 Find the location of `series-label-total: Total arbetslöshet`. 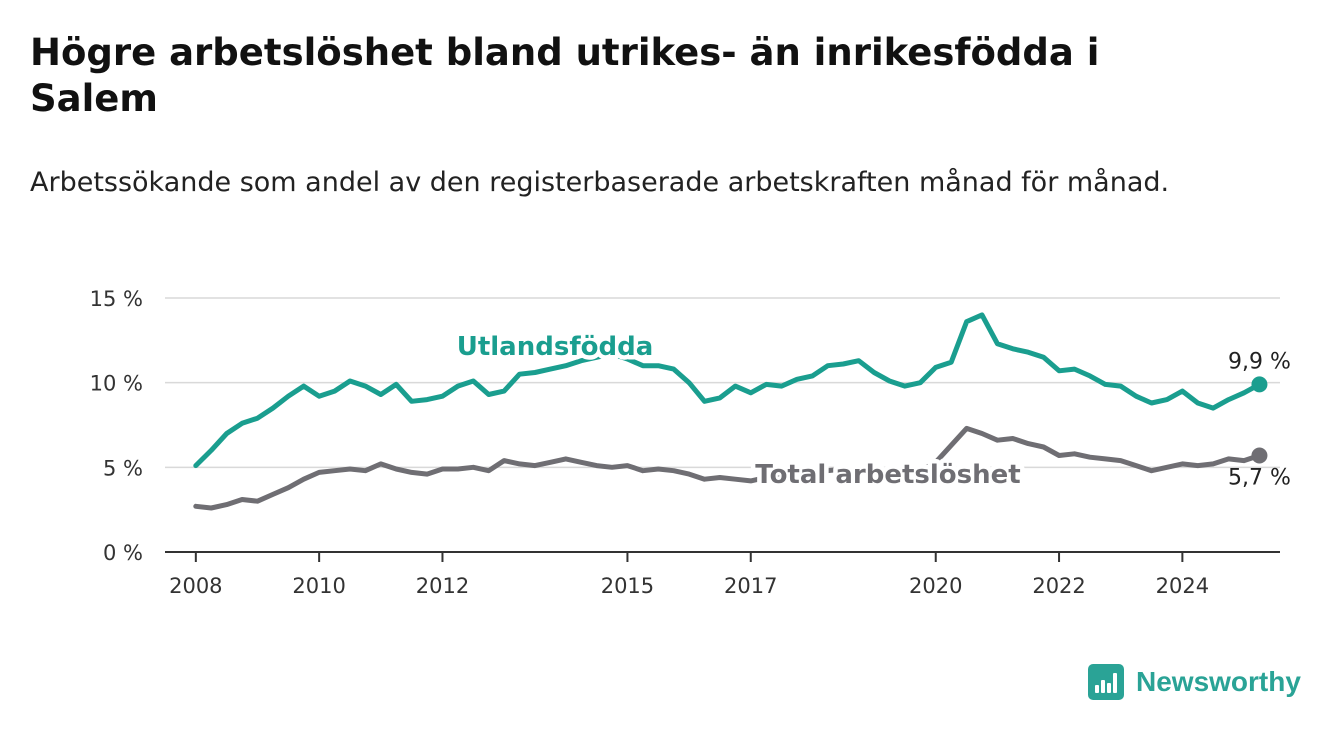

series-label-total: Total arbetslöshet is located at coordinates (887, 475).